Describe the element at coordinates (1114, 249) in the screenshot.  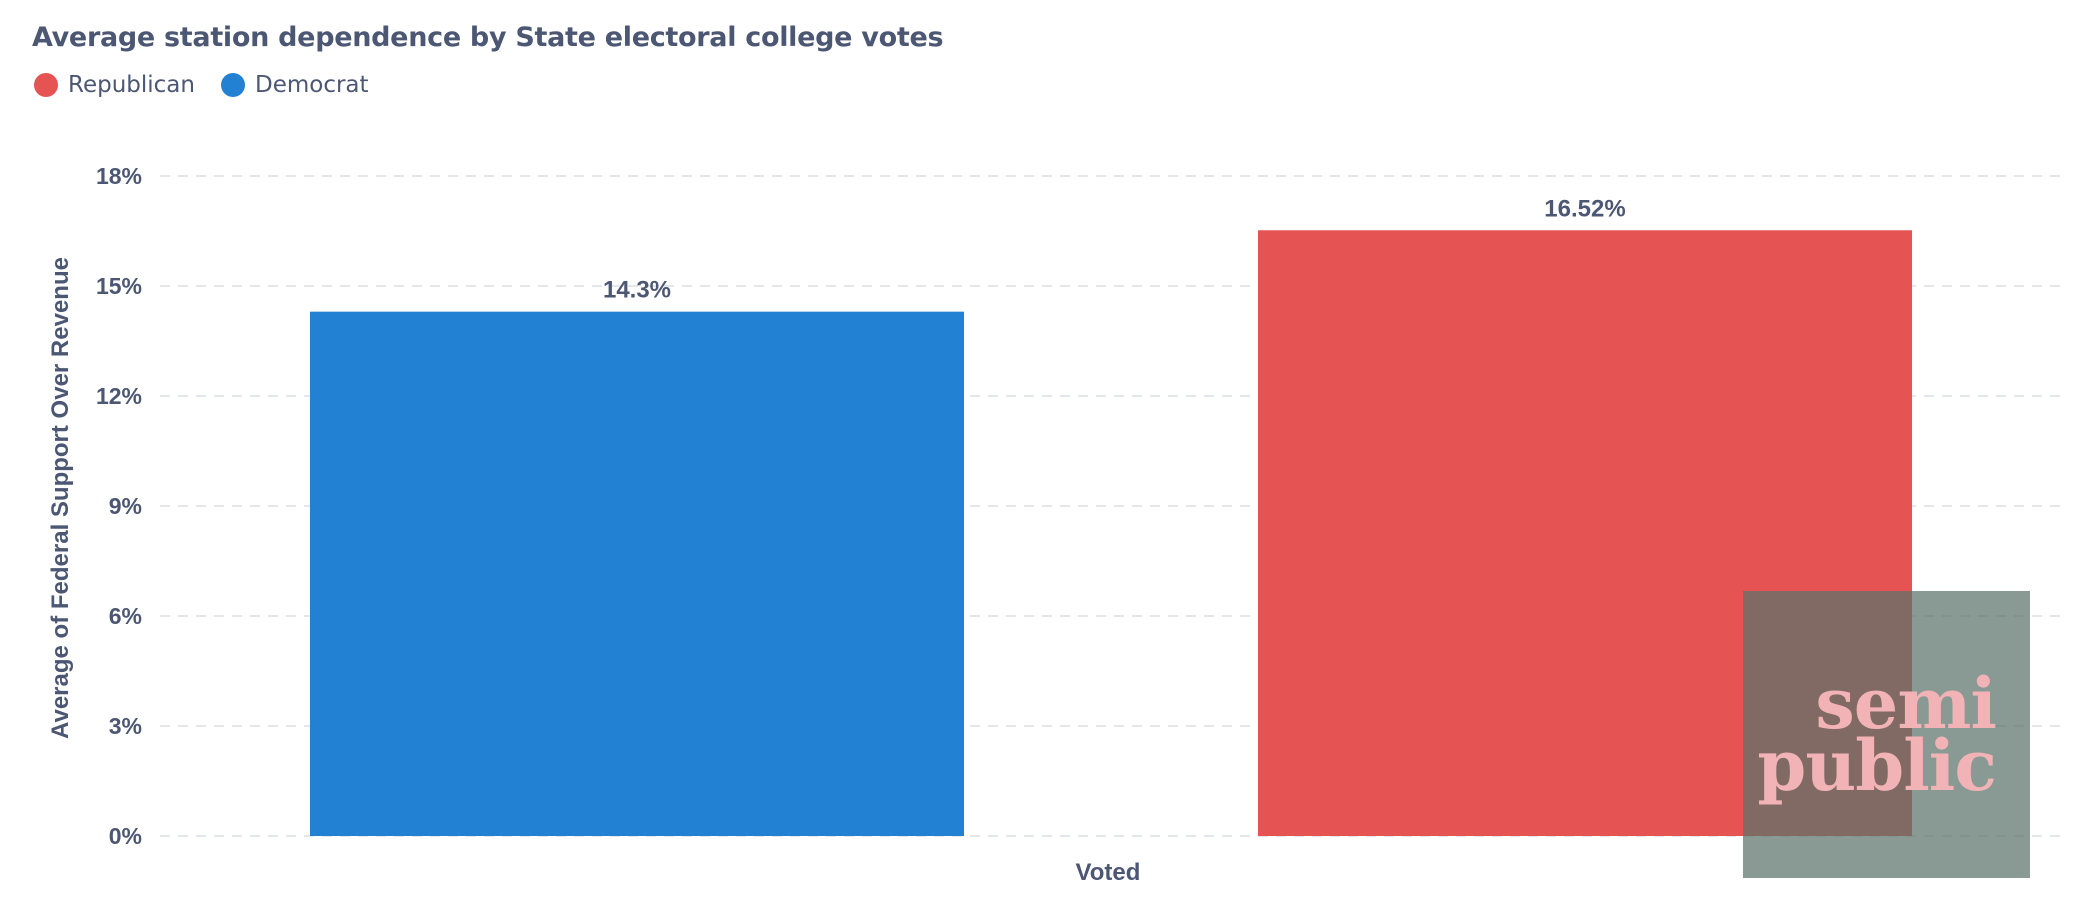
I see `data-labels: 14.3% 16.52%` at that location.